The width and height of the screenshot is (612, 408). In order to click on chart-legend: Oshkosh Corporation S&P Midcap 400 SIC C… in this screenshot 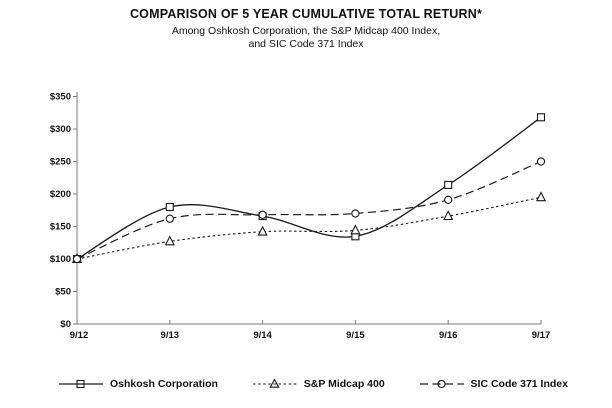, I will do `click(306, 384)`.